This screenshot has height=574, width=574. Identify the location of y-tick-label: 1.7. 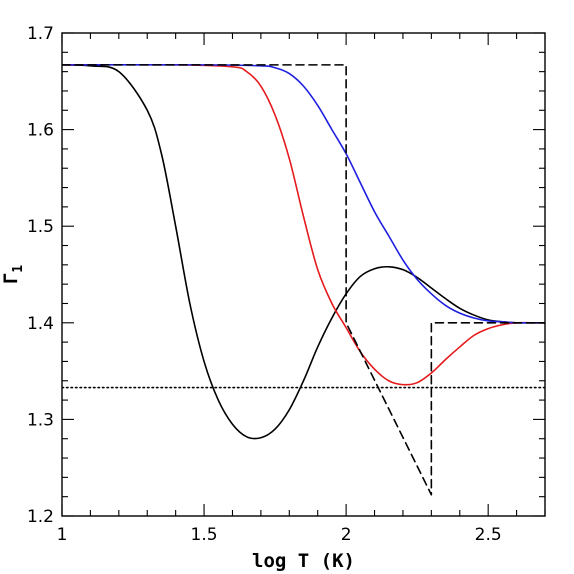
(40, 34).